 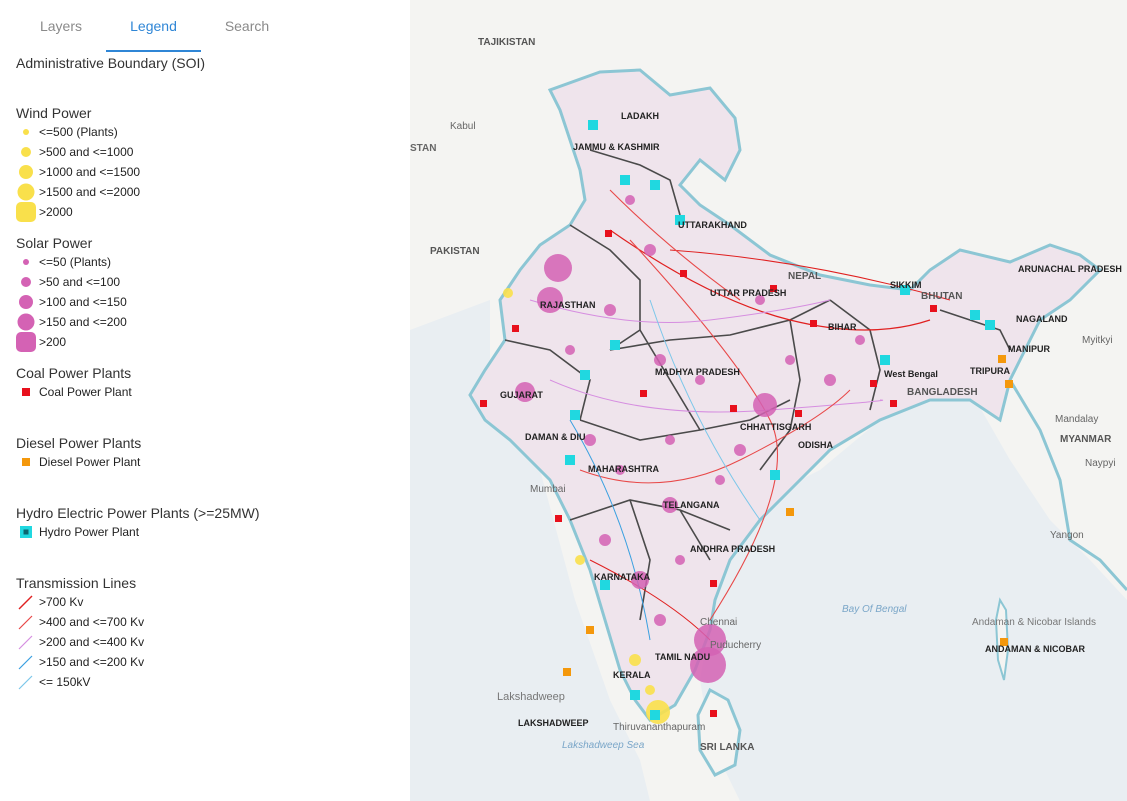 What do you see at coordinates (682, 657) in the screenshot?
I see `label-tamil-nadu: TAMIL NADU` at bounding box center [682, 657].